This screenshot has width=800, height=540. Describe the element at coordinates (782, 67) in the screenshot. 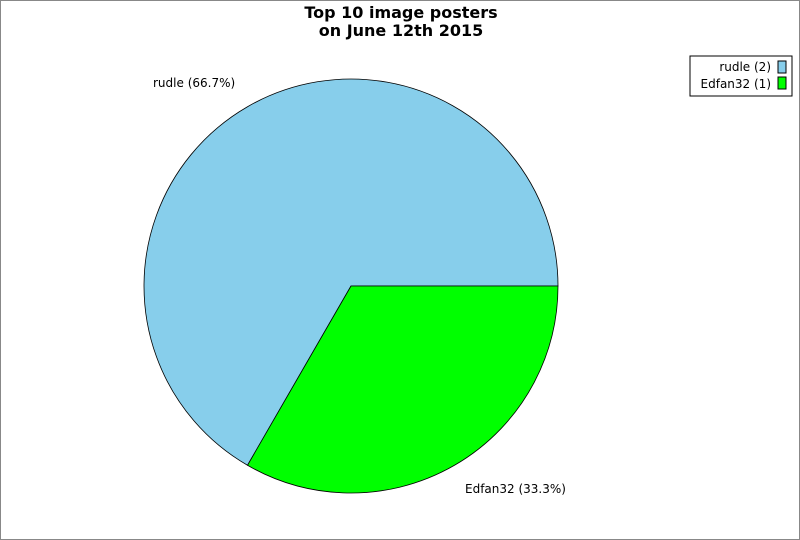

I see `legend-swatch-rudle` at that location.